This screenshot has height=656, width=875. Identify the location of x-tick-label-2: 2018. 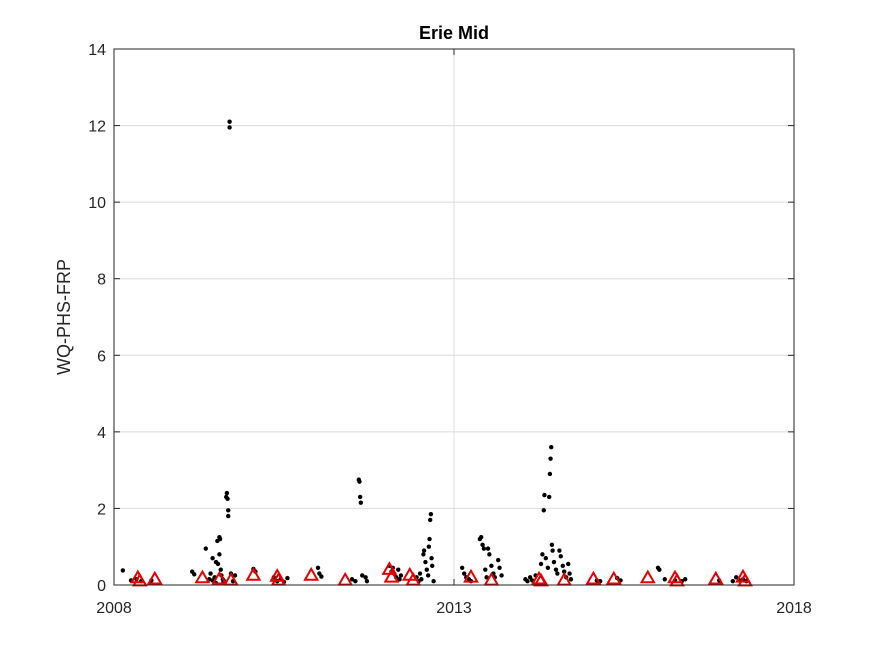
(794, 608).